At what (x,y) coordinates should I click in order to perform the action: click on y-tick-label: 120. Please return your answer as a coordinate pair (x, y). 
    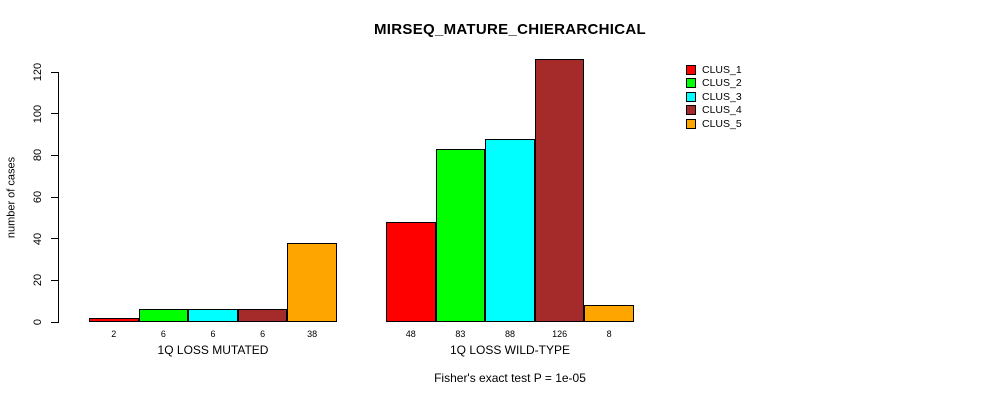
    Looking at the image, I should click on (38, 72).